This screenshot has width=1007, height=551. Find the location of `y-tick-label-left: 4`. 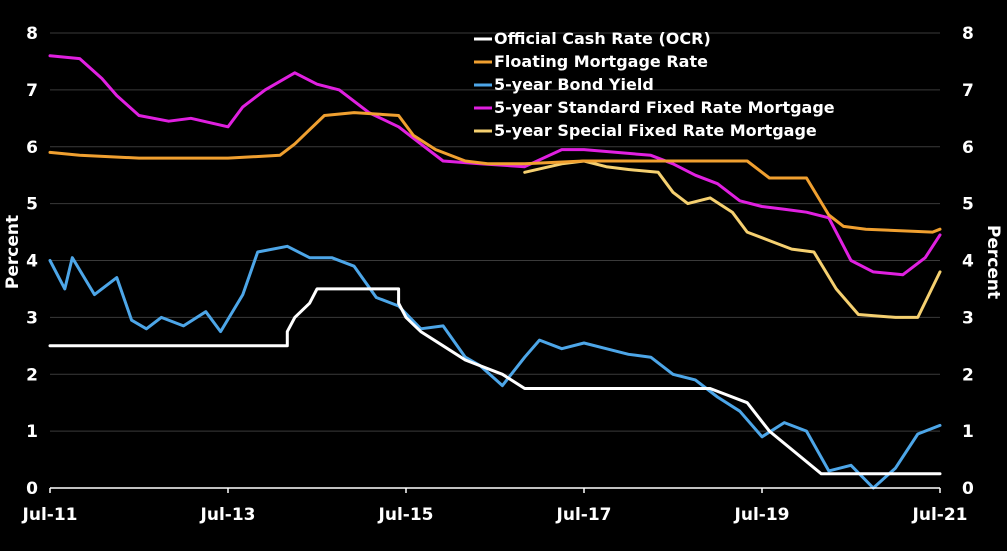

y-tick-label-left: 4 is located at coordinates (32, 262).